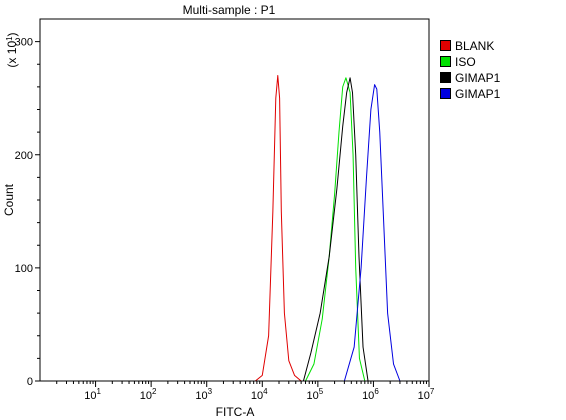 Image resolution: width=566 pixels, height=420 pixels. I want to click on y-tick-label-0: 0, so click(30, 382).